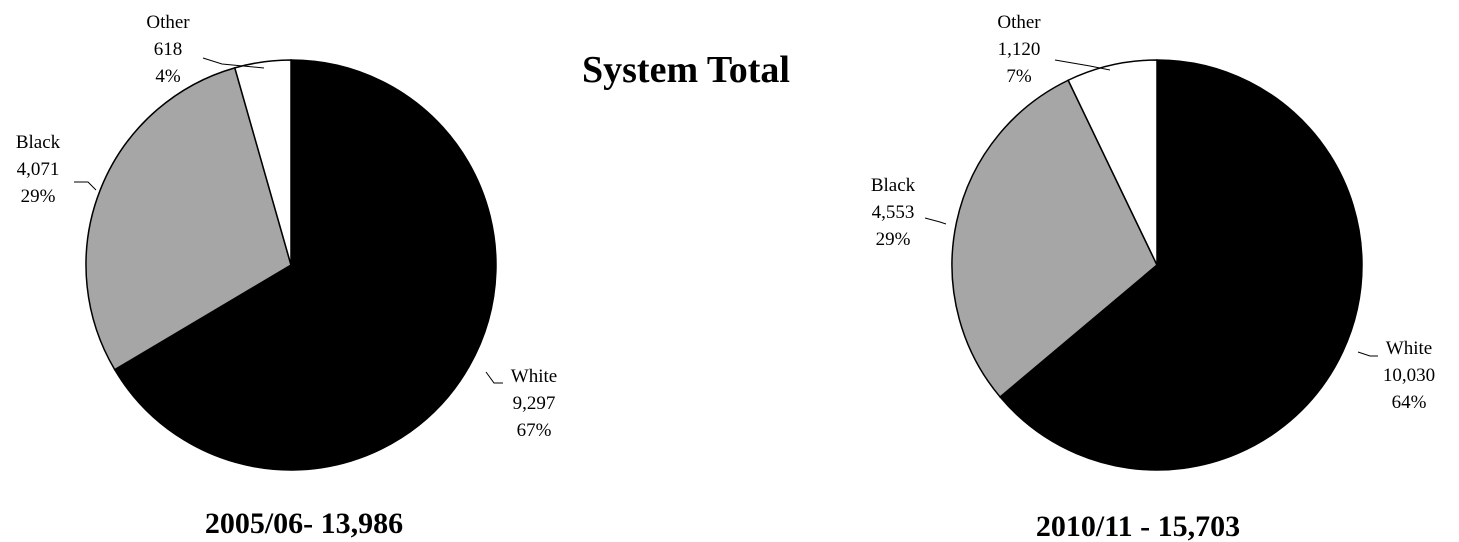  Describe the element at coordinates (935, 221) in the screenshot. I see `leader-line-2010-black` at that location.